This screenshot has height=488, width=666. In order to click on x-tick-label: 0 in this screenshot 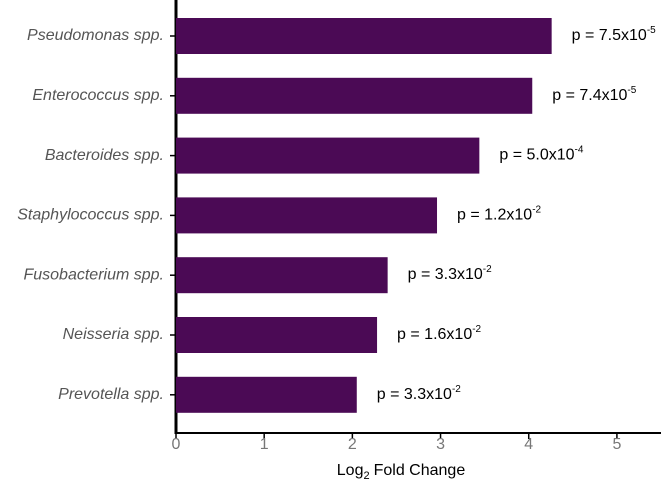, I will do `click(176, 444)`.